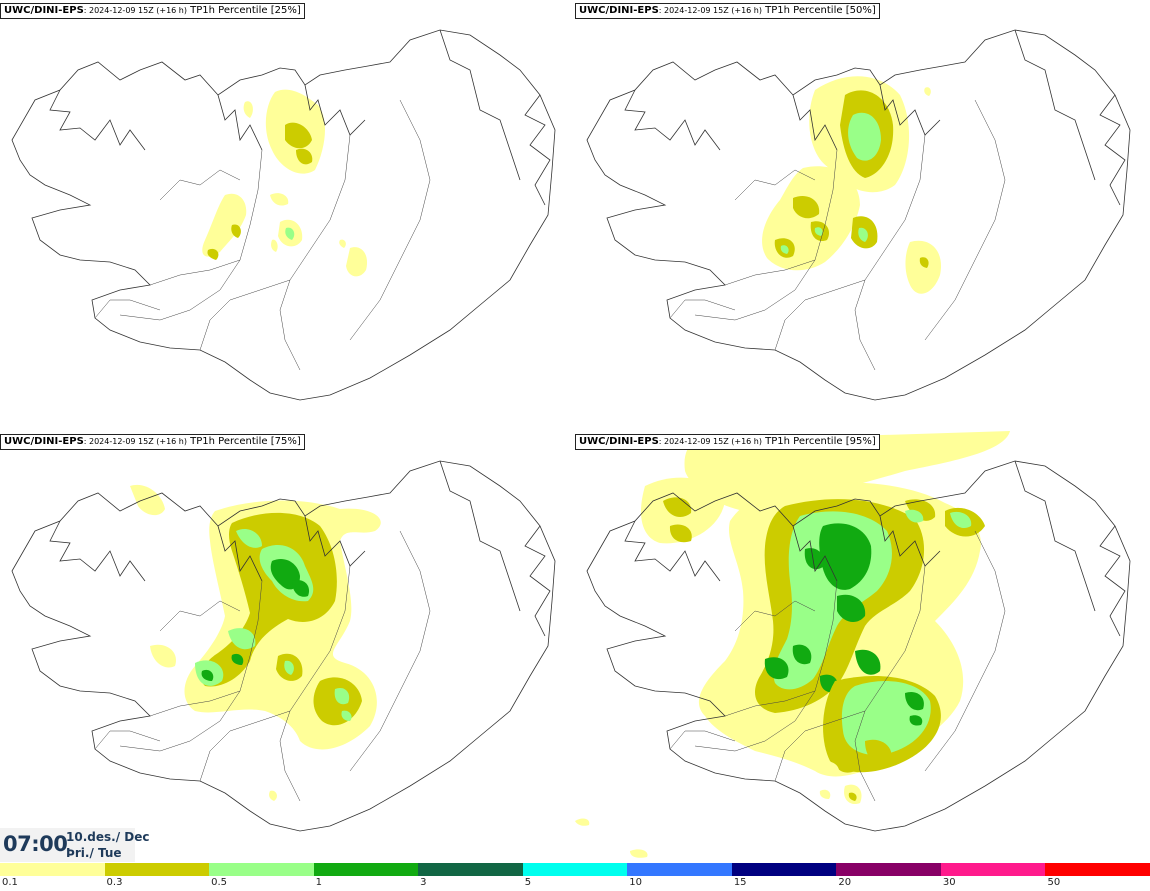 The width and height of the screenshot is (1150, 891). I want to click on legend-tick-label: 0.1, so click(10, 882).